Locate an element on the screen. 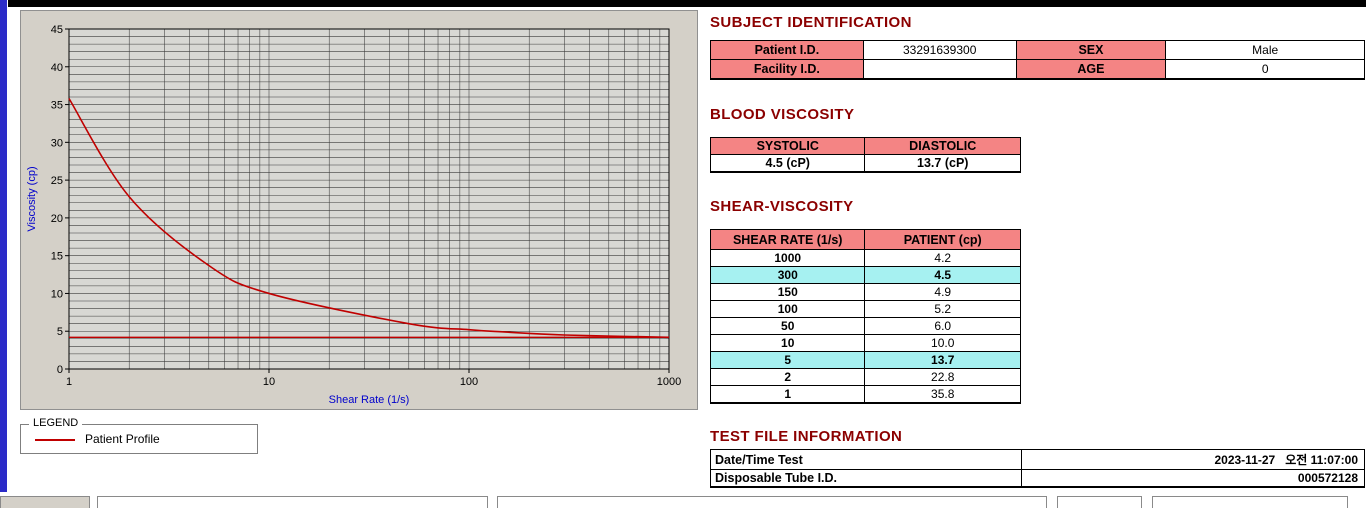 This screenshot has height=508, width=1366. patient-value-cell: 4.5 is located at coordinates (942, 275).